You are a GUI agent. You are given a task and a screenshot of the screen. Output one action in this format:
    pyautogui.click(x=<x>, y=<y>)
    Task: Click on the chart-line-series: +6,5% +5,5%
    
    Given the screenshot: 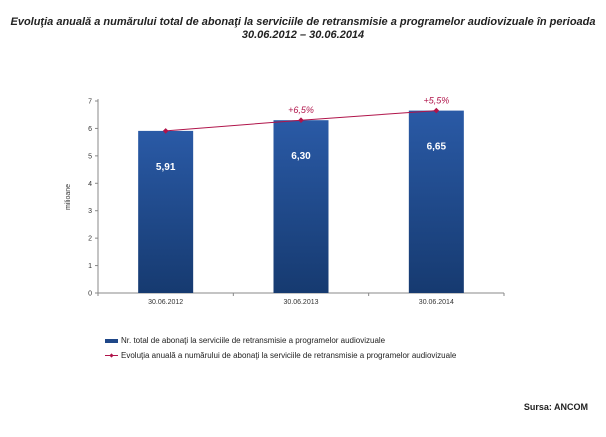 What is the action you would take?
    pyautogui.click(x=305, y=115)
    